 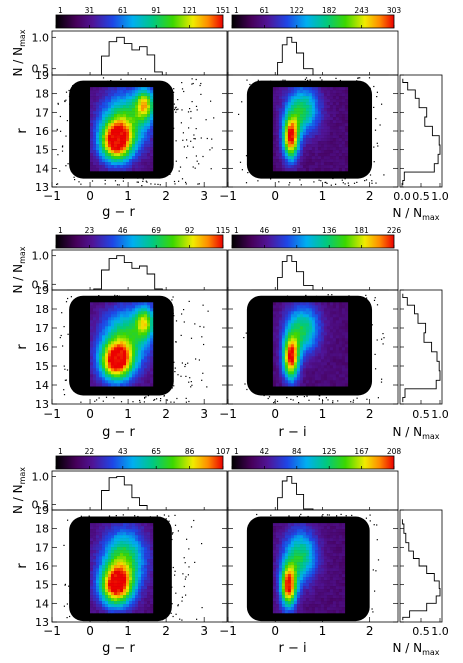 What do you see at coordinates (118, 432) in the screenshot?
I see `x-axis-label: g − r` at bounding box center [118, 432].